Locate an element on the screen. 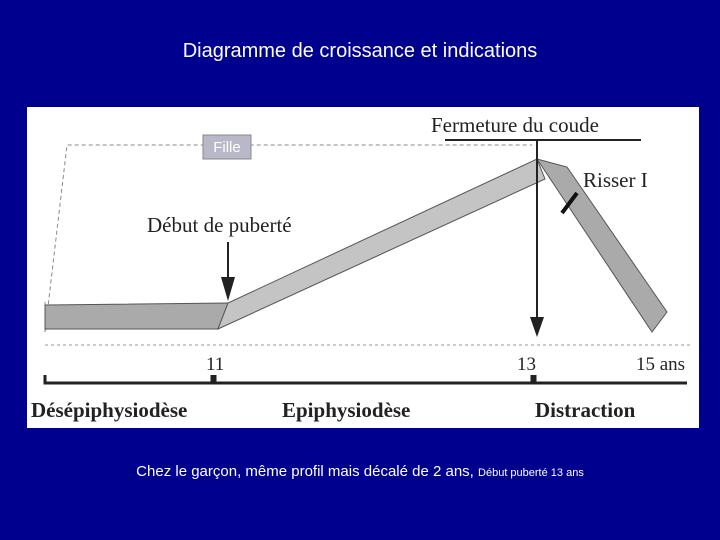  elbow-label: Fermeture du coude is located at coordinates (515, 125).